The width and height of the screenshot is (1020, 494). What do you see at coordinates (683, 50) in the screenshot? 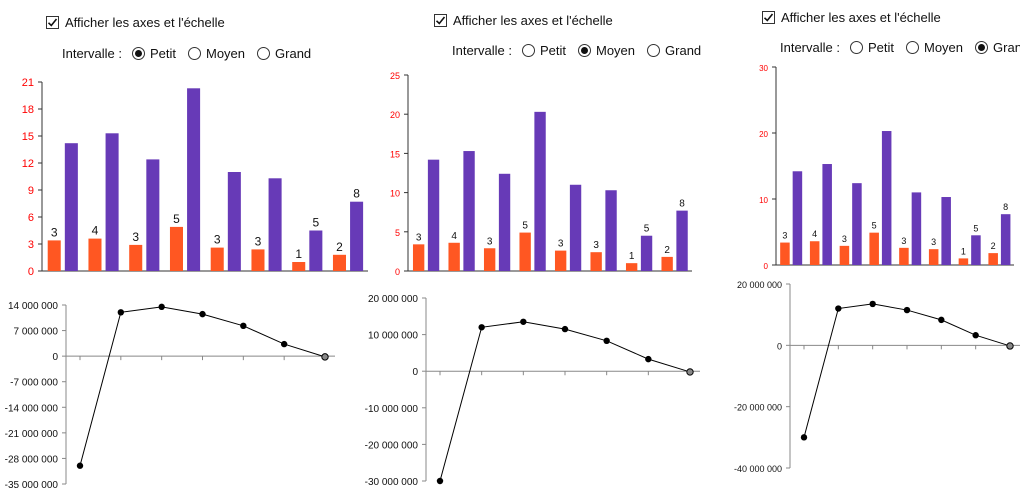
I see `radio-label: Grand` at bounding box center [683, 50].